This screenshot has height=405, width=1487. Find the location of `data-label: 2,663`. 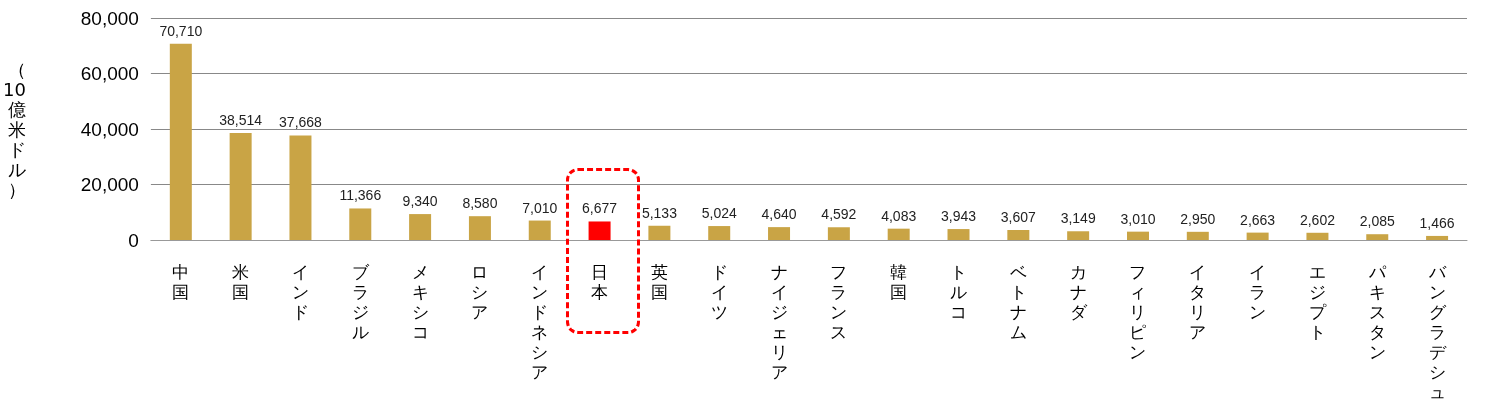

data-label: 2,663 is located at coordinates (1258, 219).